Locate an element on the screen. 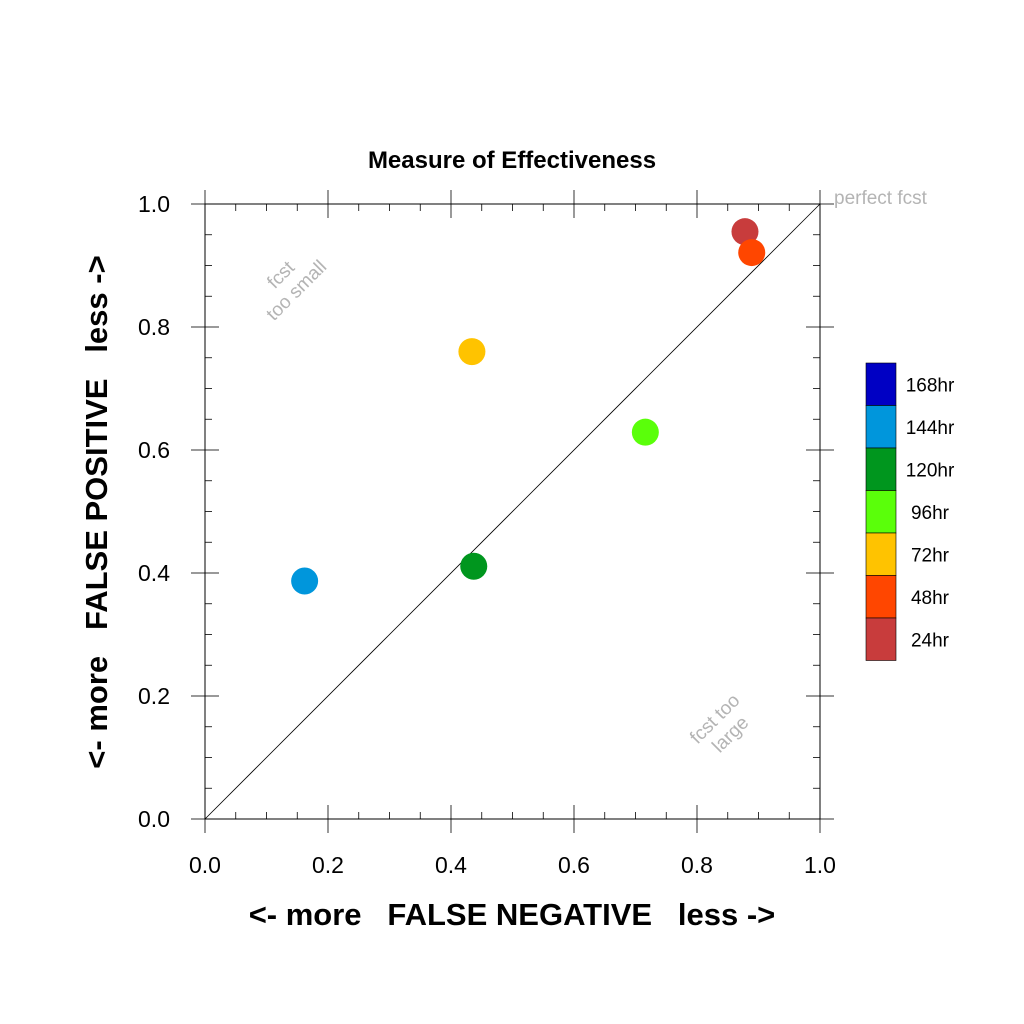 Image resolution: width=1024 pixels, height=1024 pixels. legend-swatch-72hr is located at coordinates (881, 554).